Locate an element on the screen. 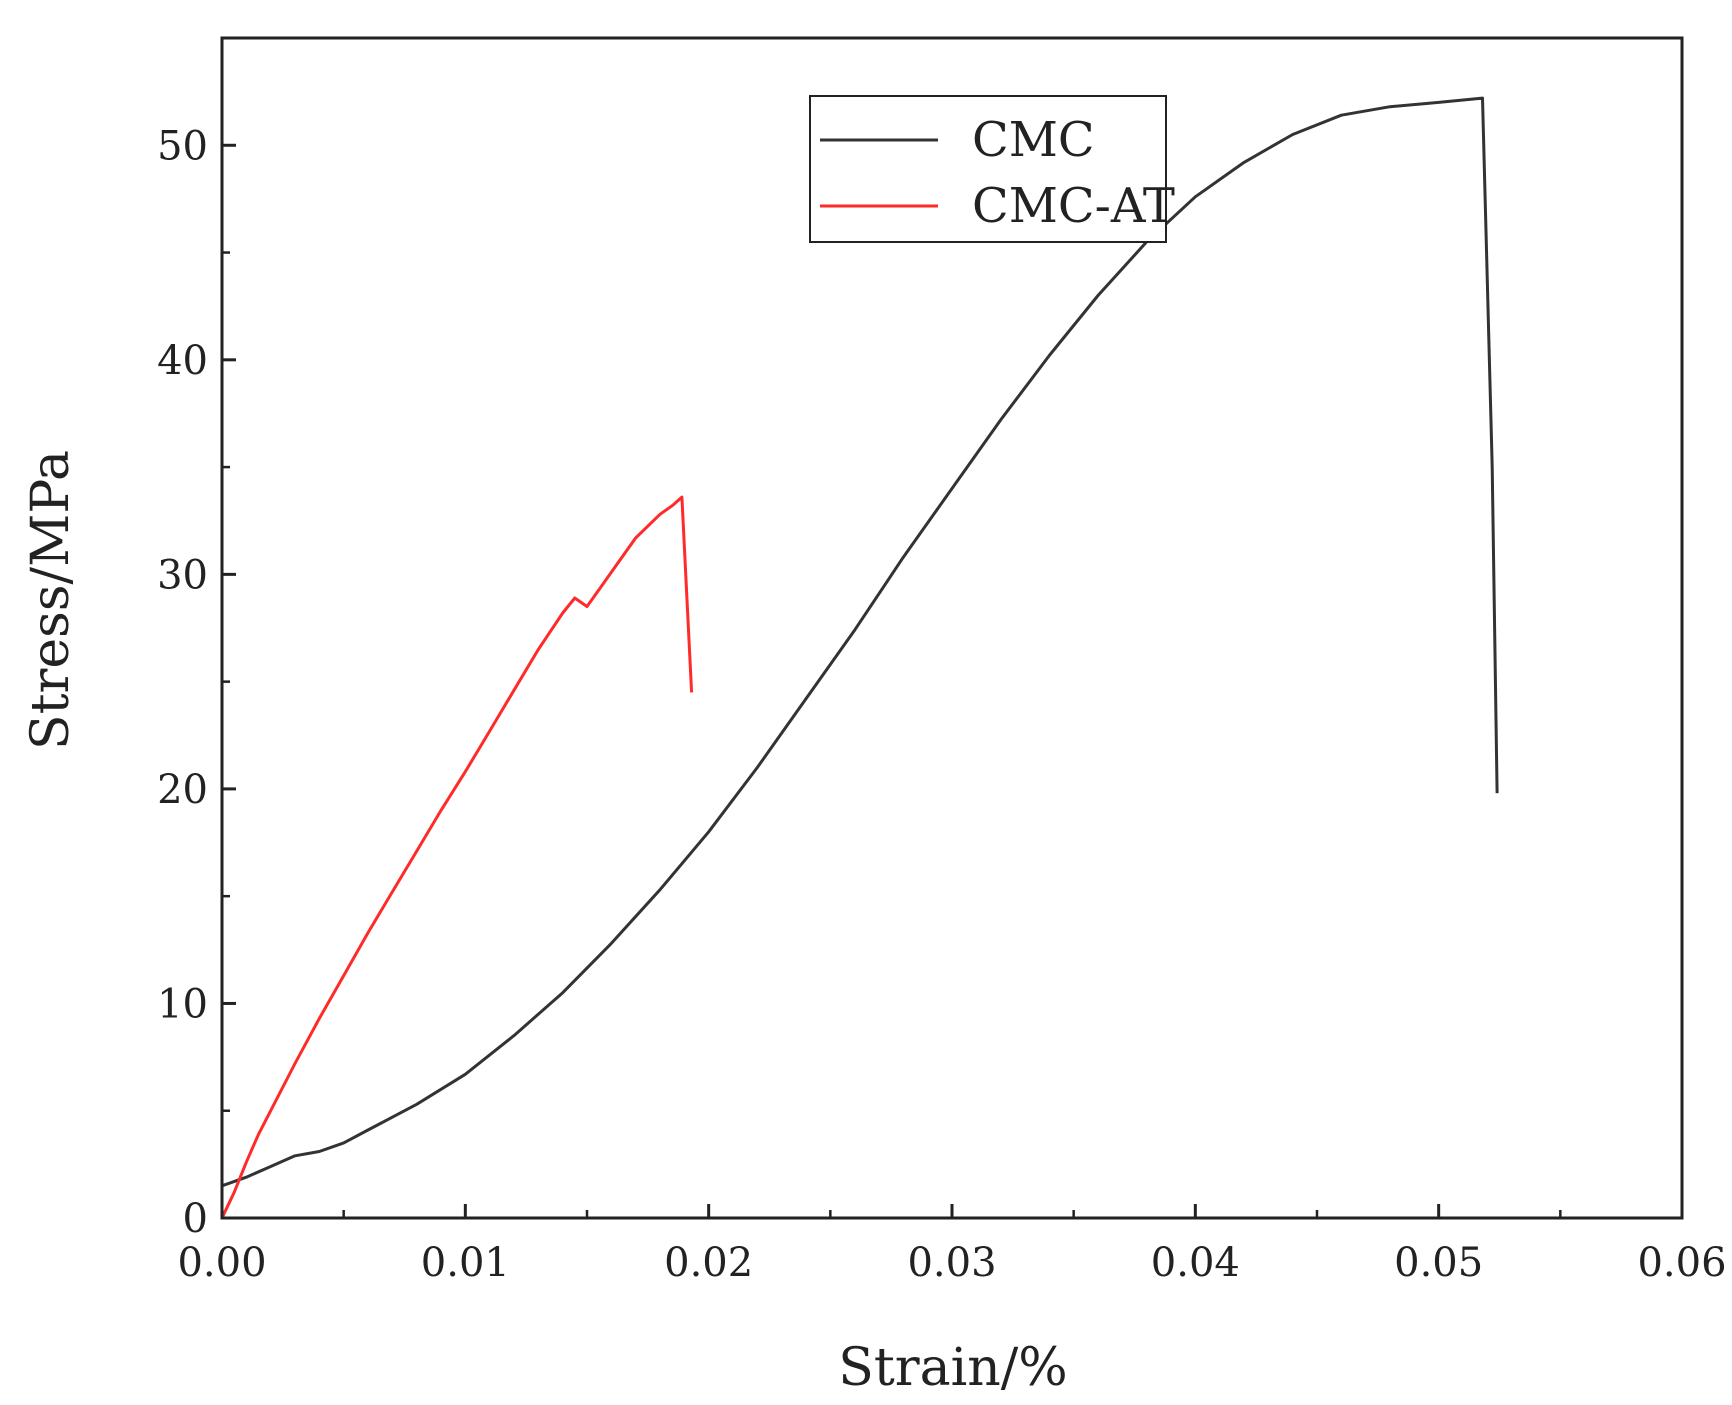  y-tick-label: 30 is located at coordinates (182, 575).